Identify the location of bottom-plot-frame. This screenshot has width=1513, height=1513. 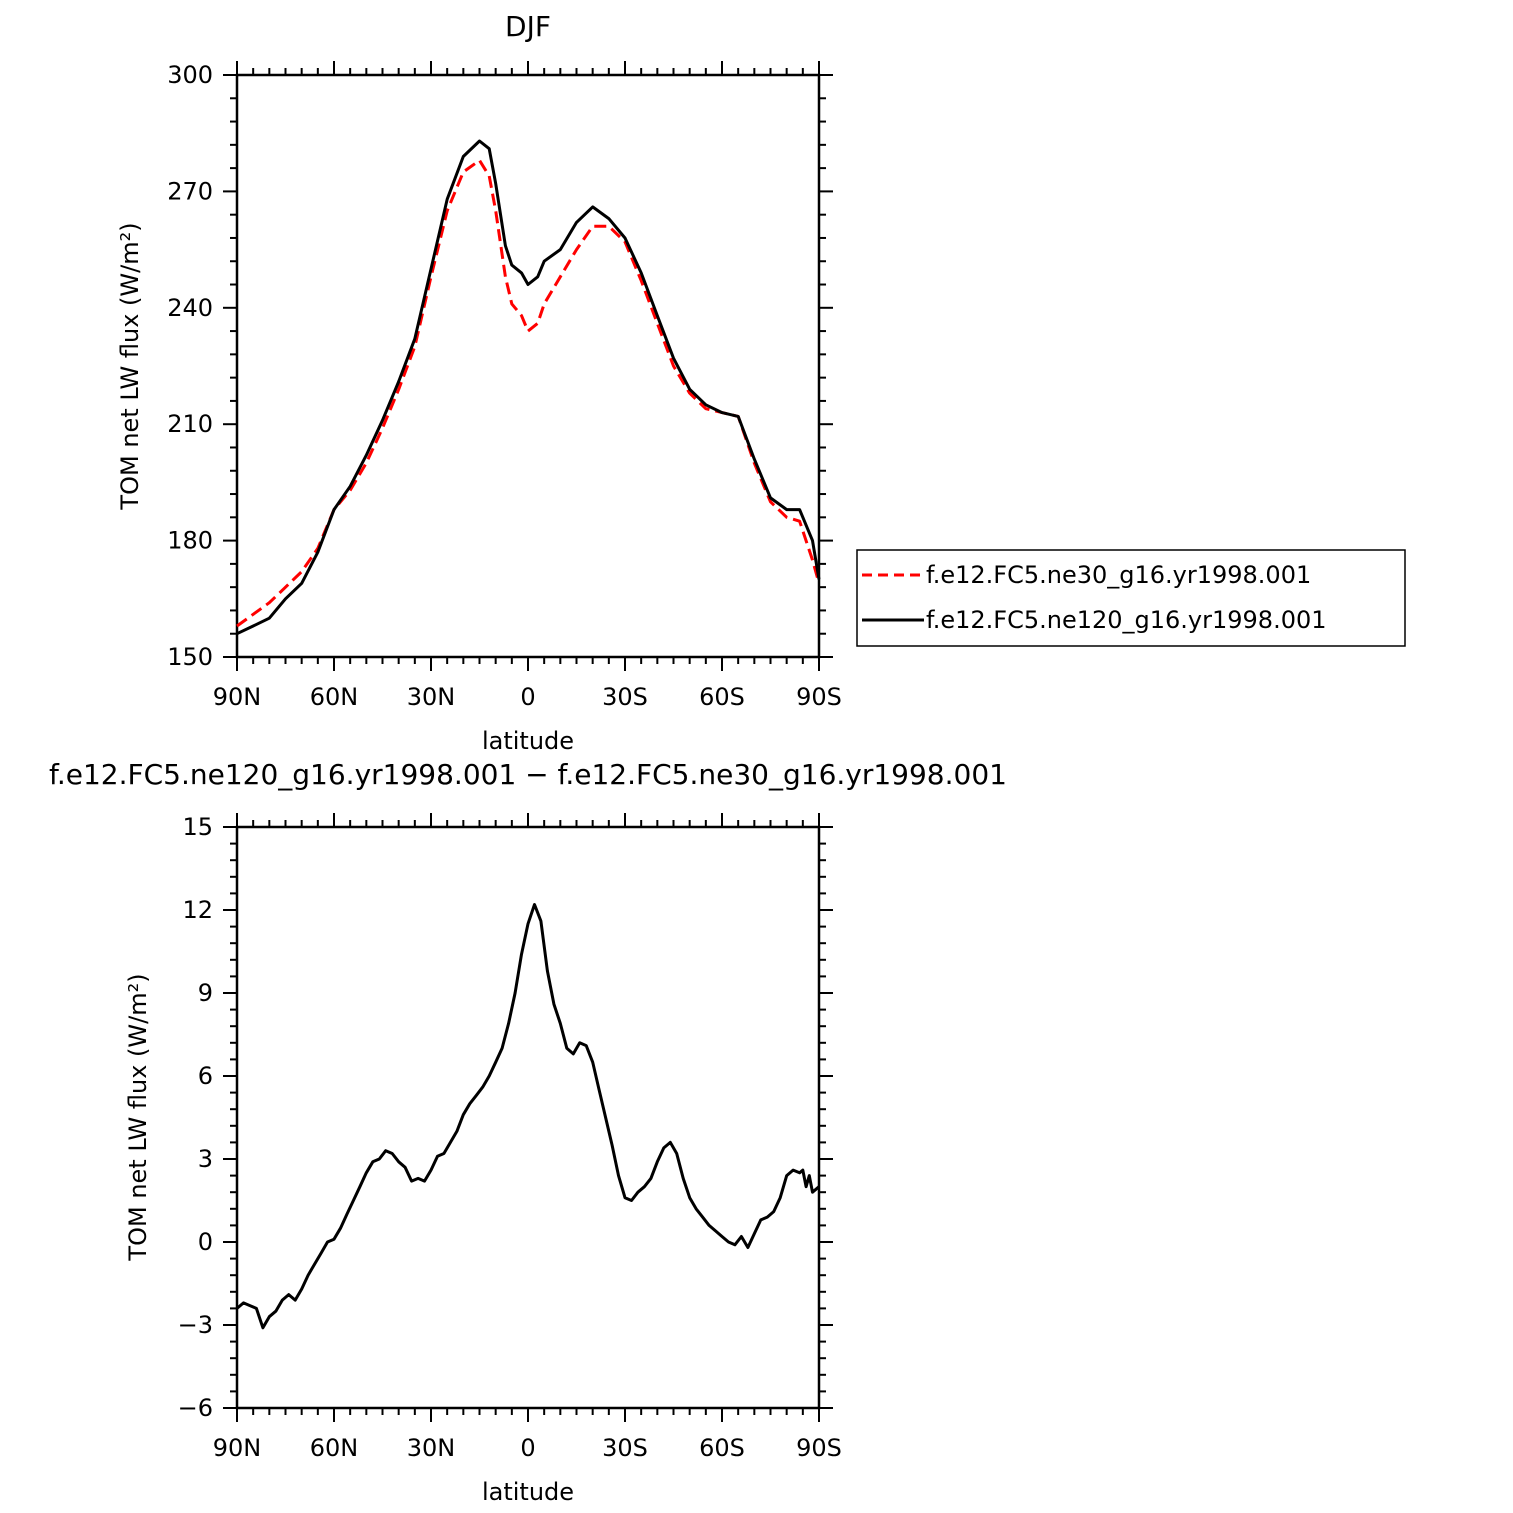
(528, 1117).